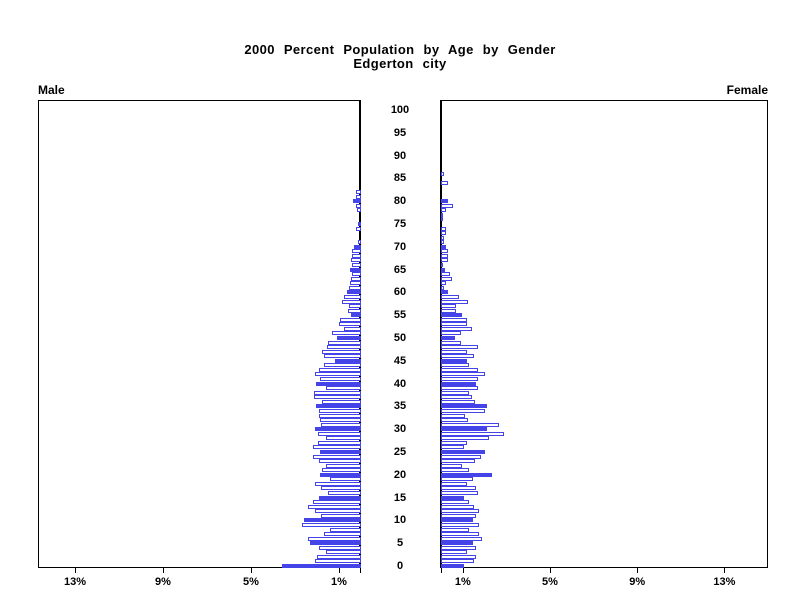  I want to click on female-pct-label-9: 9%, so click(637, 582).